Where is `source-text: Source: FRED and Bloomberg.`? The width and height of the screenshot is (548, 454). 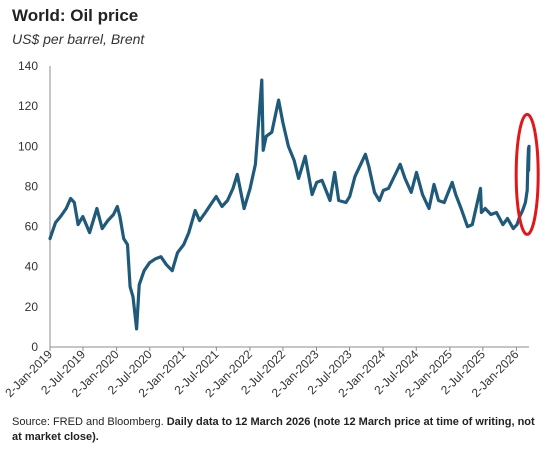 source-text: Source: FRED and Bloomberg. is located at coordinates (89, 422).